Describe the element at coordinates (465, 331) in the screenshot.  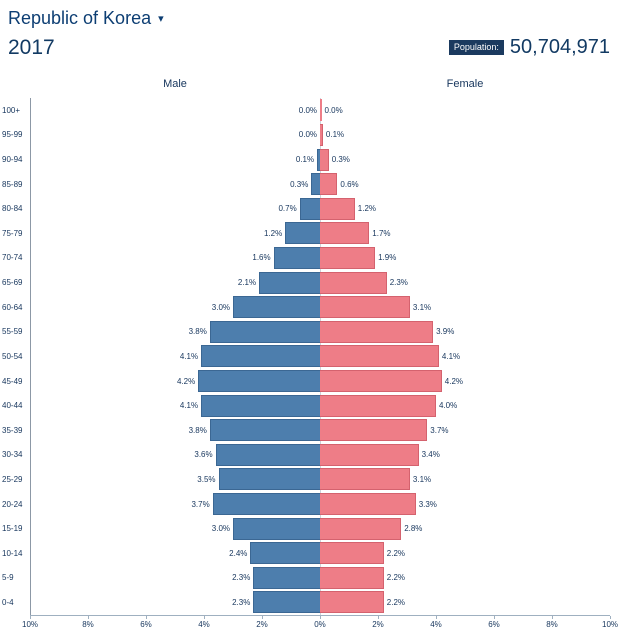
I see `female-half: 3.9%` at that location.